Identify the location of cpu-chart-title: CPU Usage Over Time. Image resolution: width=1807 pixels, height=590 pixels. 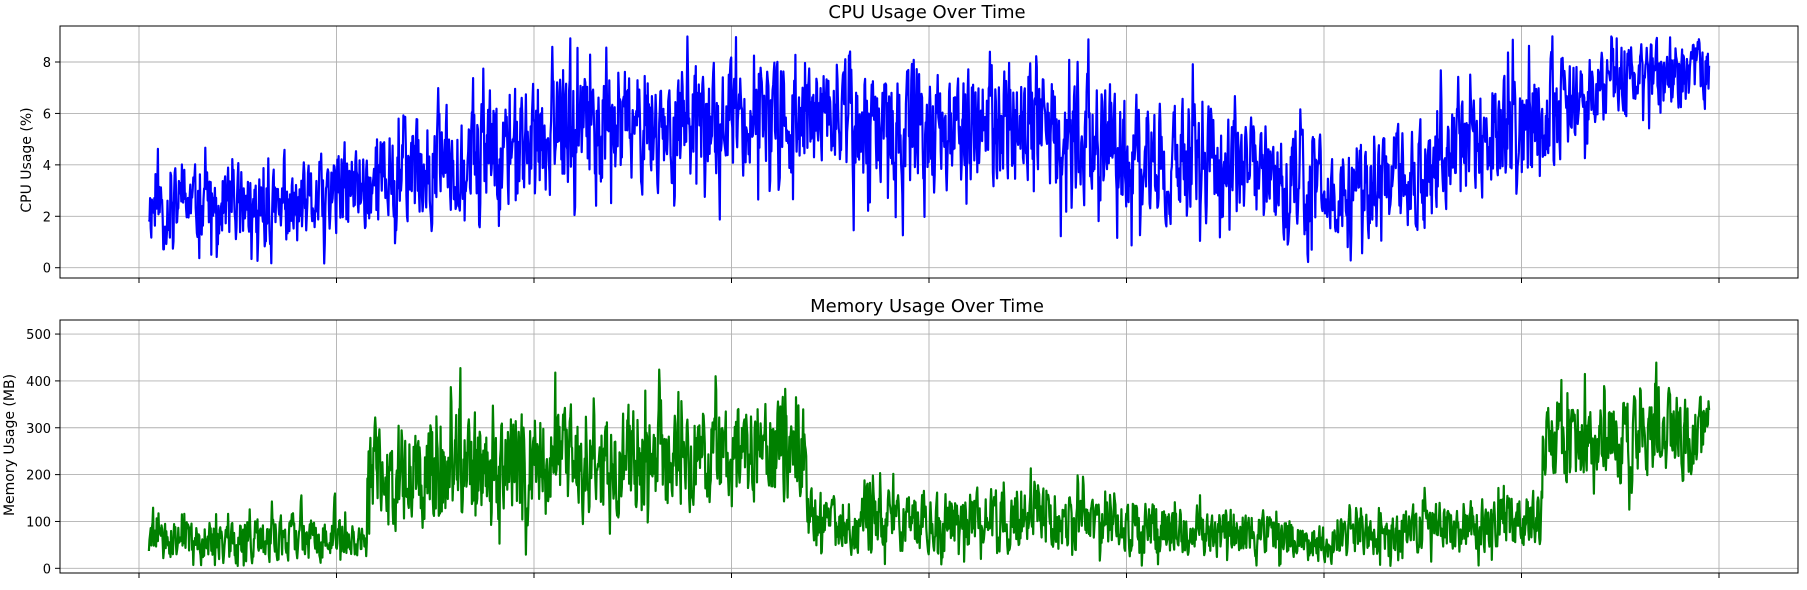
(926, 12).